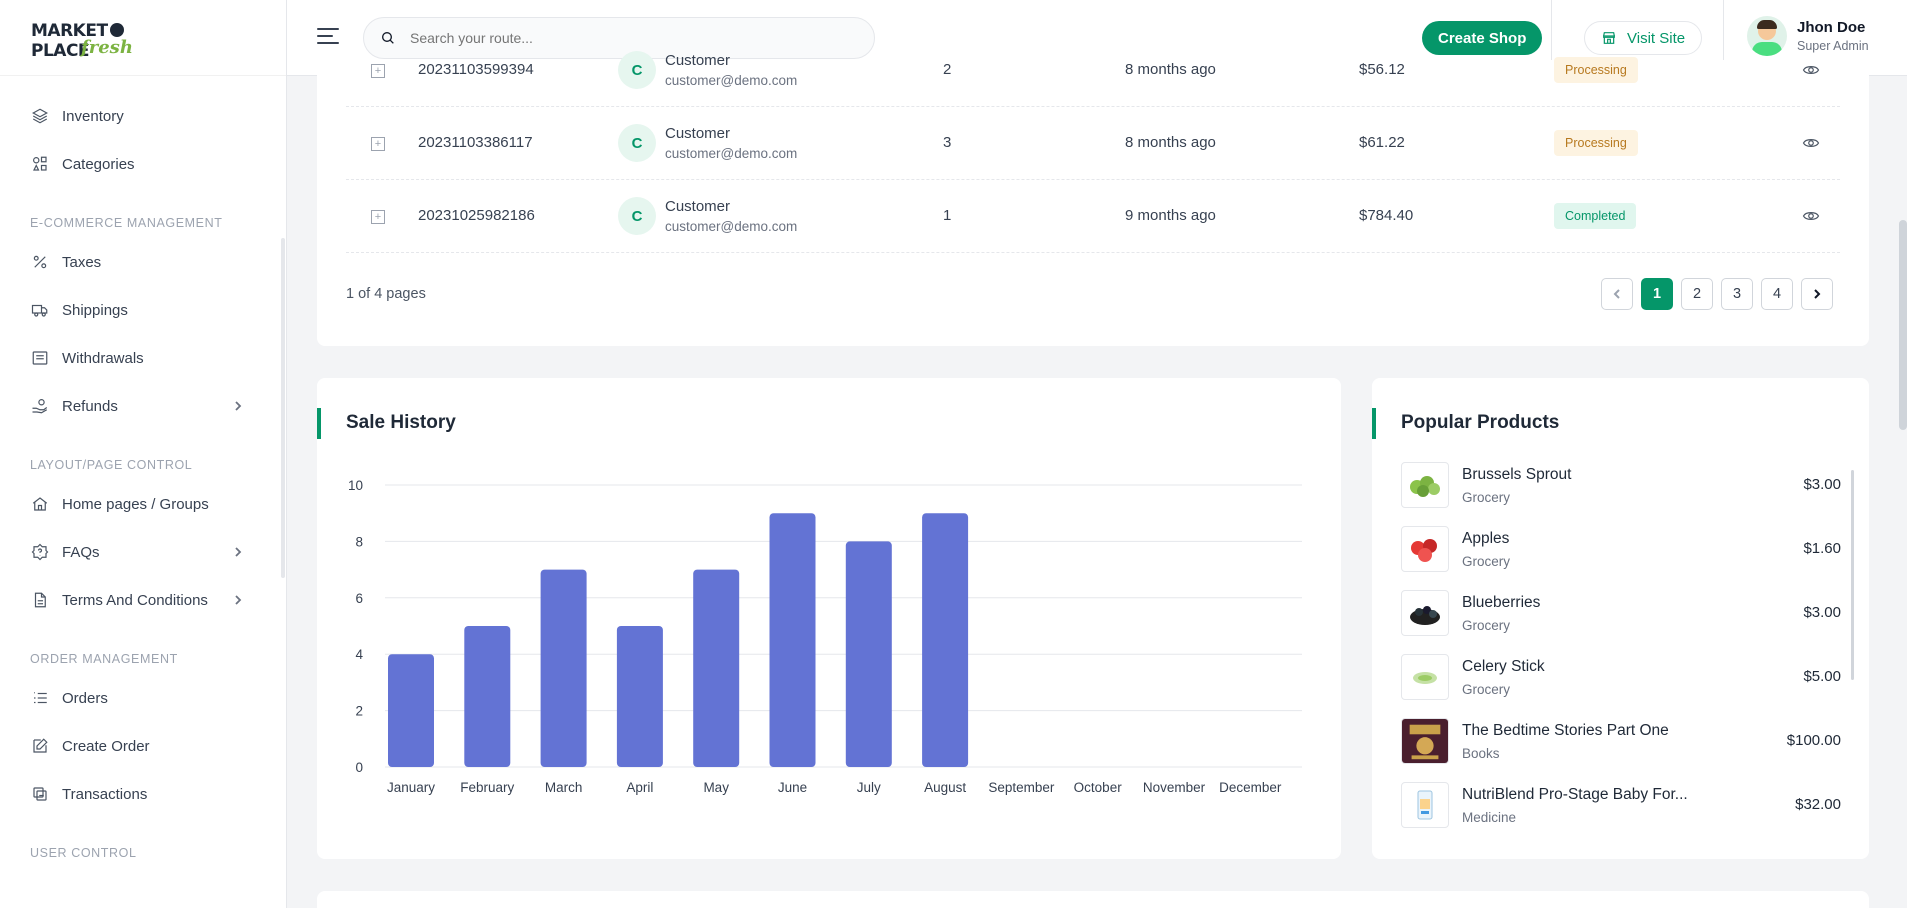 The width and height of the screenshot is (1907, 908). Describe the element at coordinates (1822, 612) in the screenshot. I see `product-price: $3.00` at that location.